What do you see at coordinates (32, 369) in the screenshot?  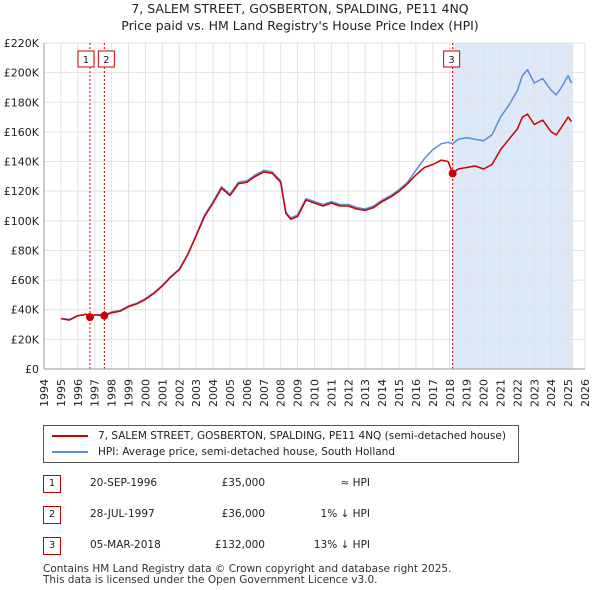 I see `y-tick-label: £0` at bounding box center [32, 369].